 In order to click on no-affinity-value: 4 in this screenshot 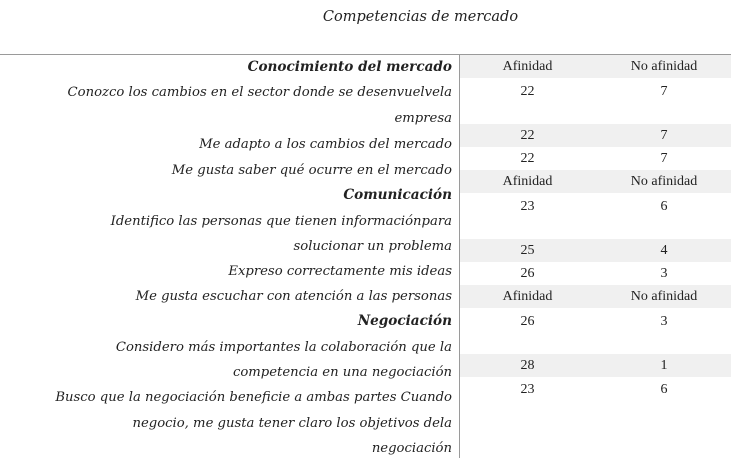, I will do `click(664, 250)`.